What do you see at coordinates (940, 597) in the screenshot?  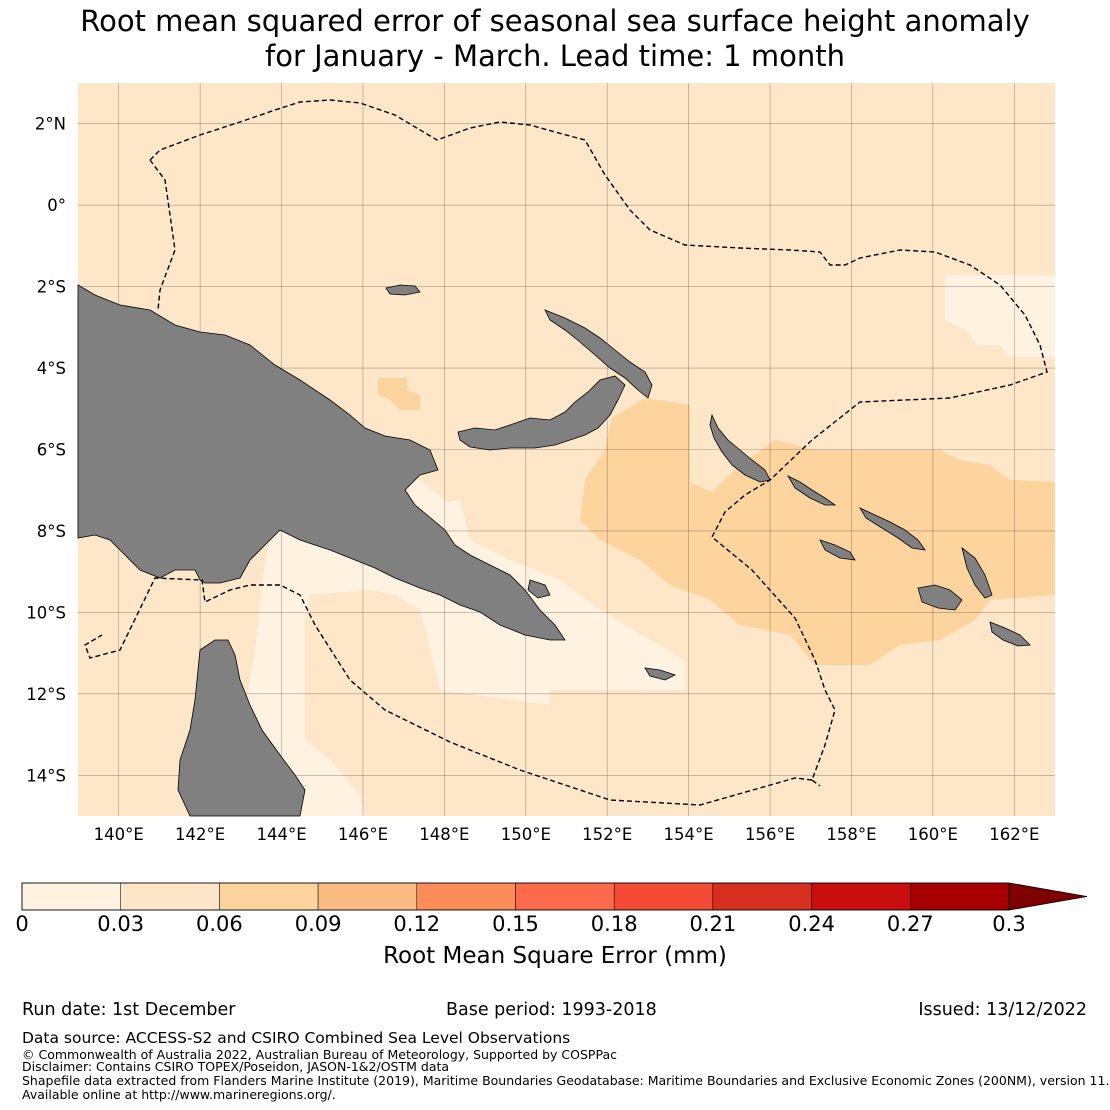 I see `land-guadalcanal` at bounding box center [940, 597].